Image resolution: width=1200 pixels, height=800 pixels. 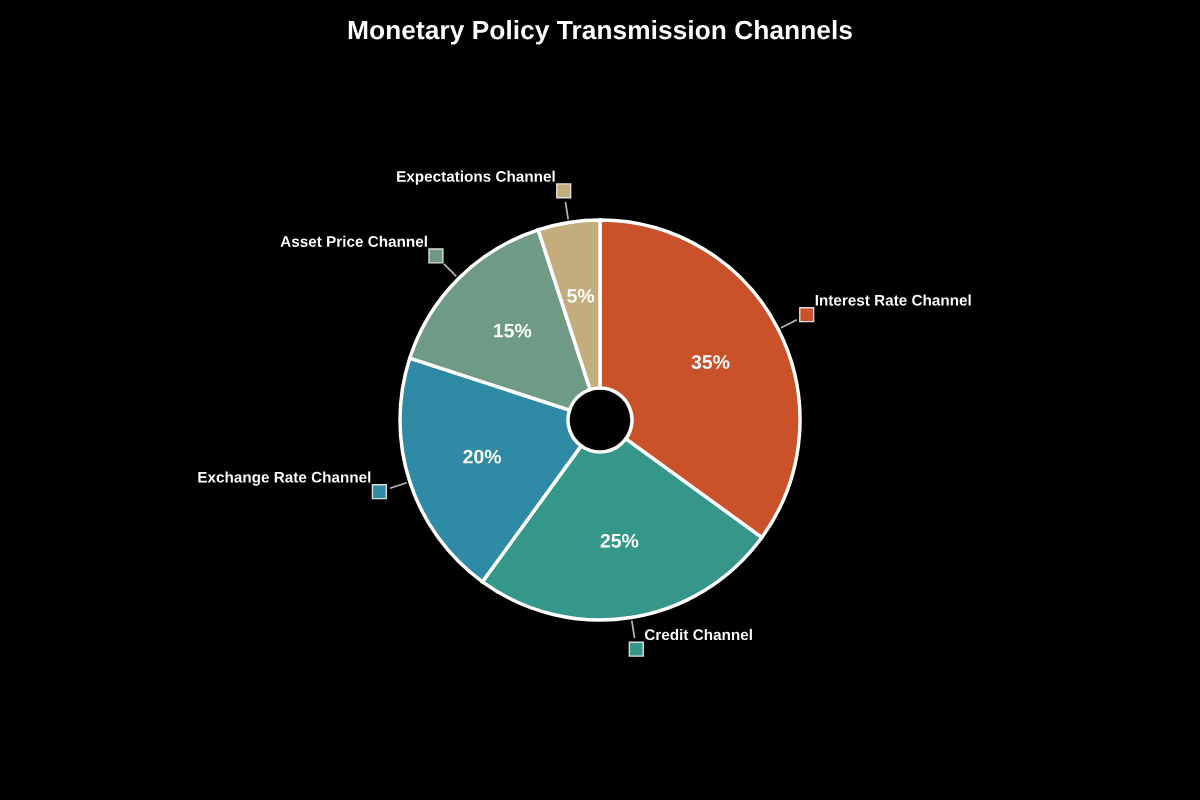 I want to click on data-label: 15%, so click(x=513, y=330).